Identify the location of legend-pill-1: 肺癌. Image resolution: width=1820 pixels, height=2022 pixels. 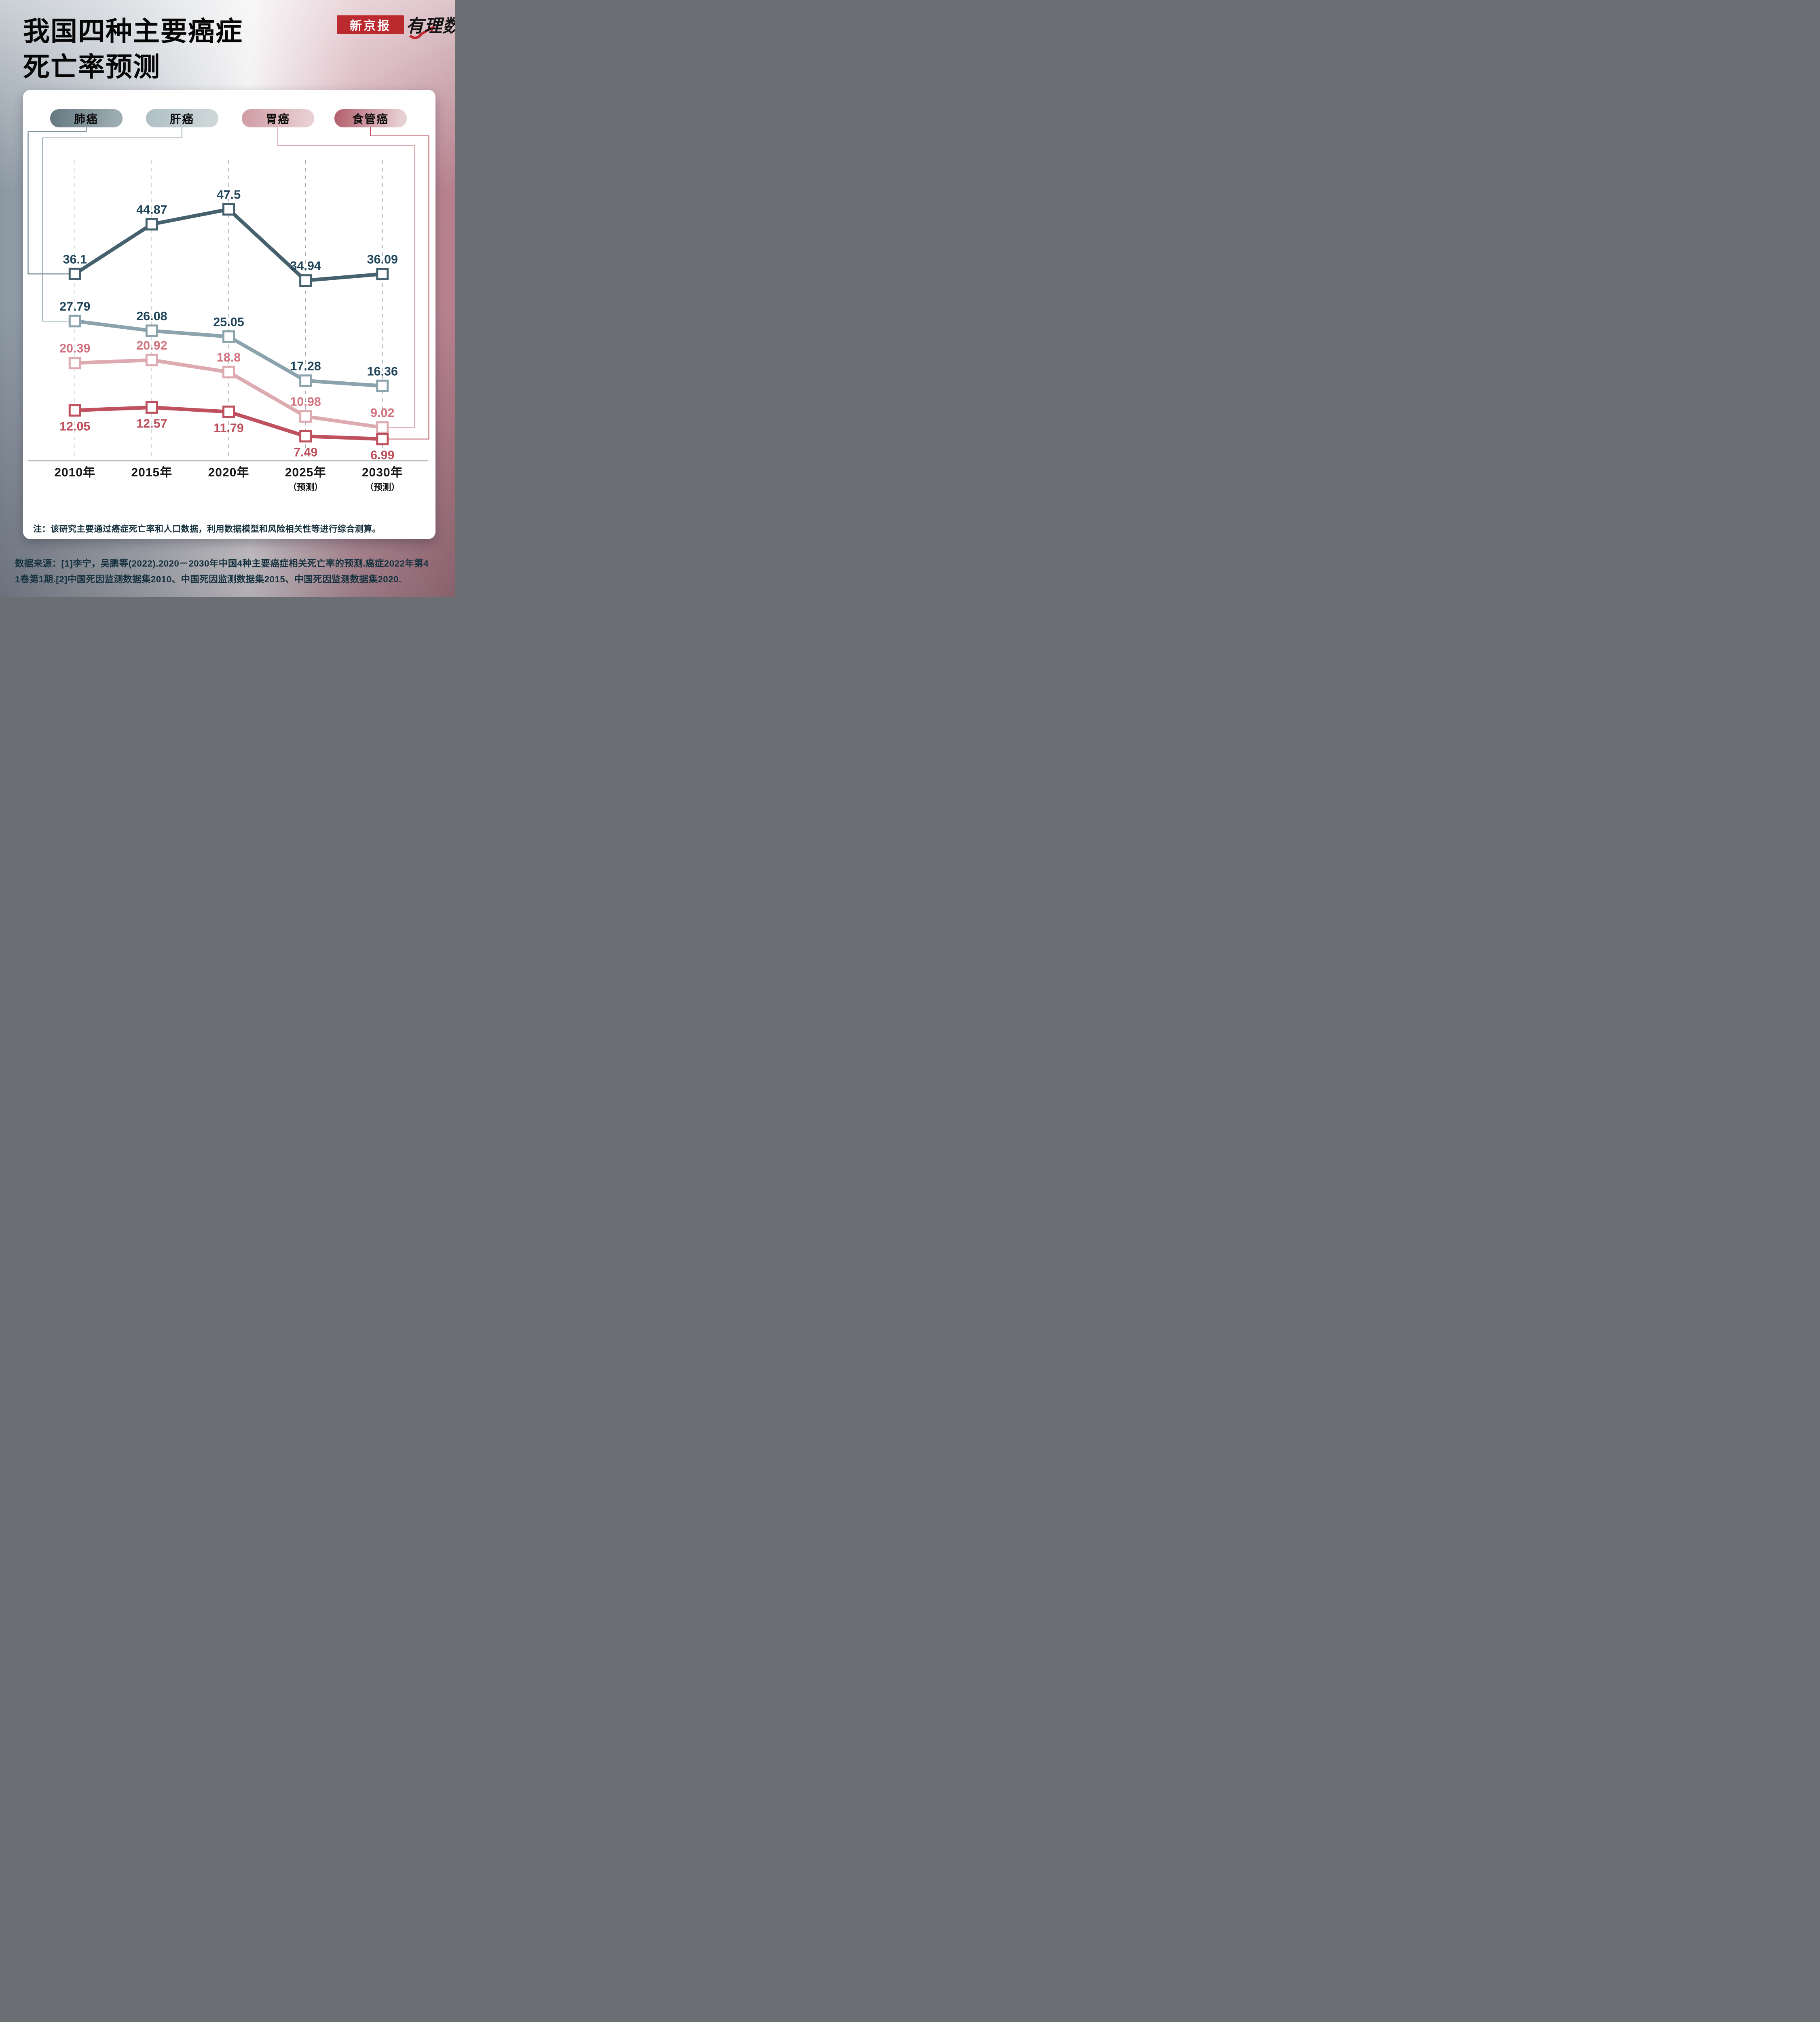
(86, 118).